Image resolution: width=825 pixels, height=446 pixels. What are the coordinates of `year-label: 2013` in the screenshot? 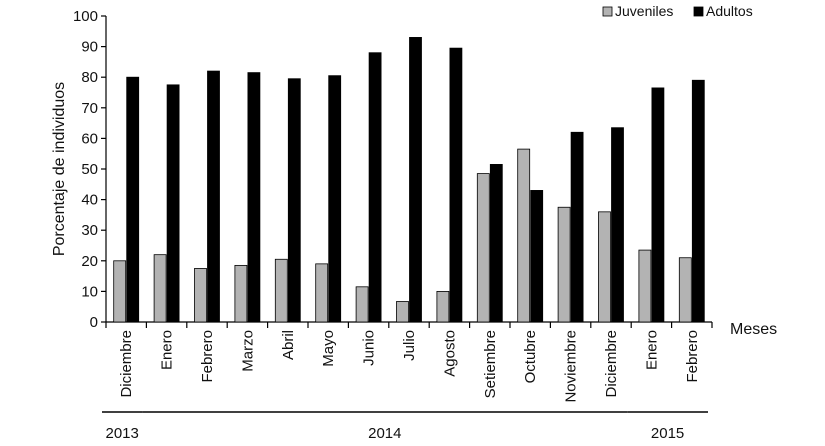 It's located at (122, 433).